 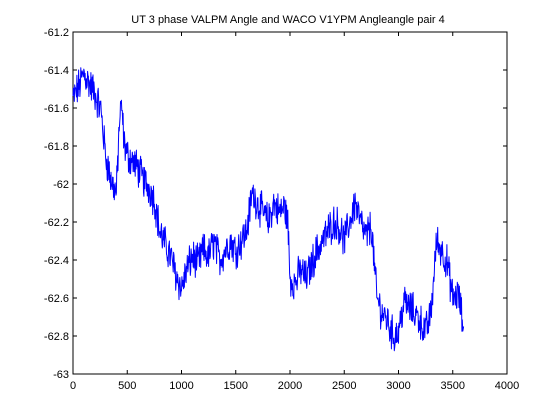 I want to click on y-tick-label: -61.8, so click(x=56, y=147).